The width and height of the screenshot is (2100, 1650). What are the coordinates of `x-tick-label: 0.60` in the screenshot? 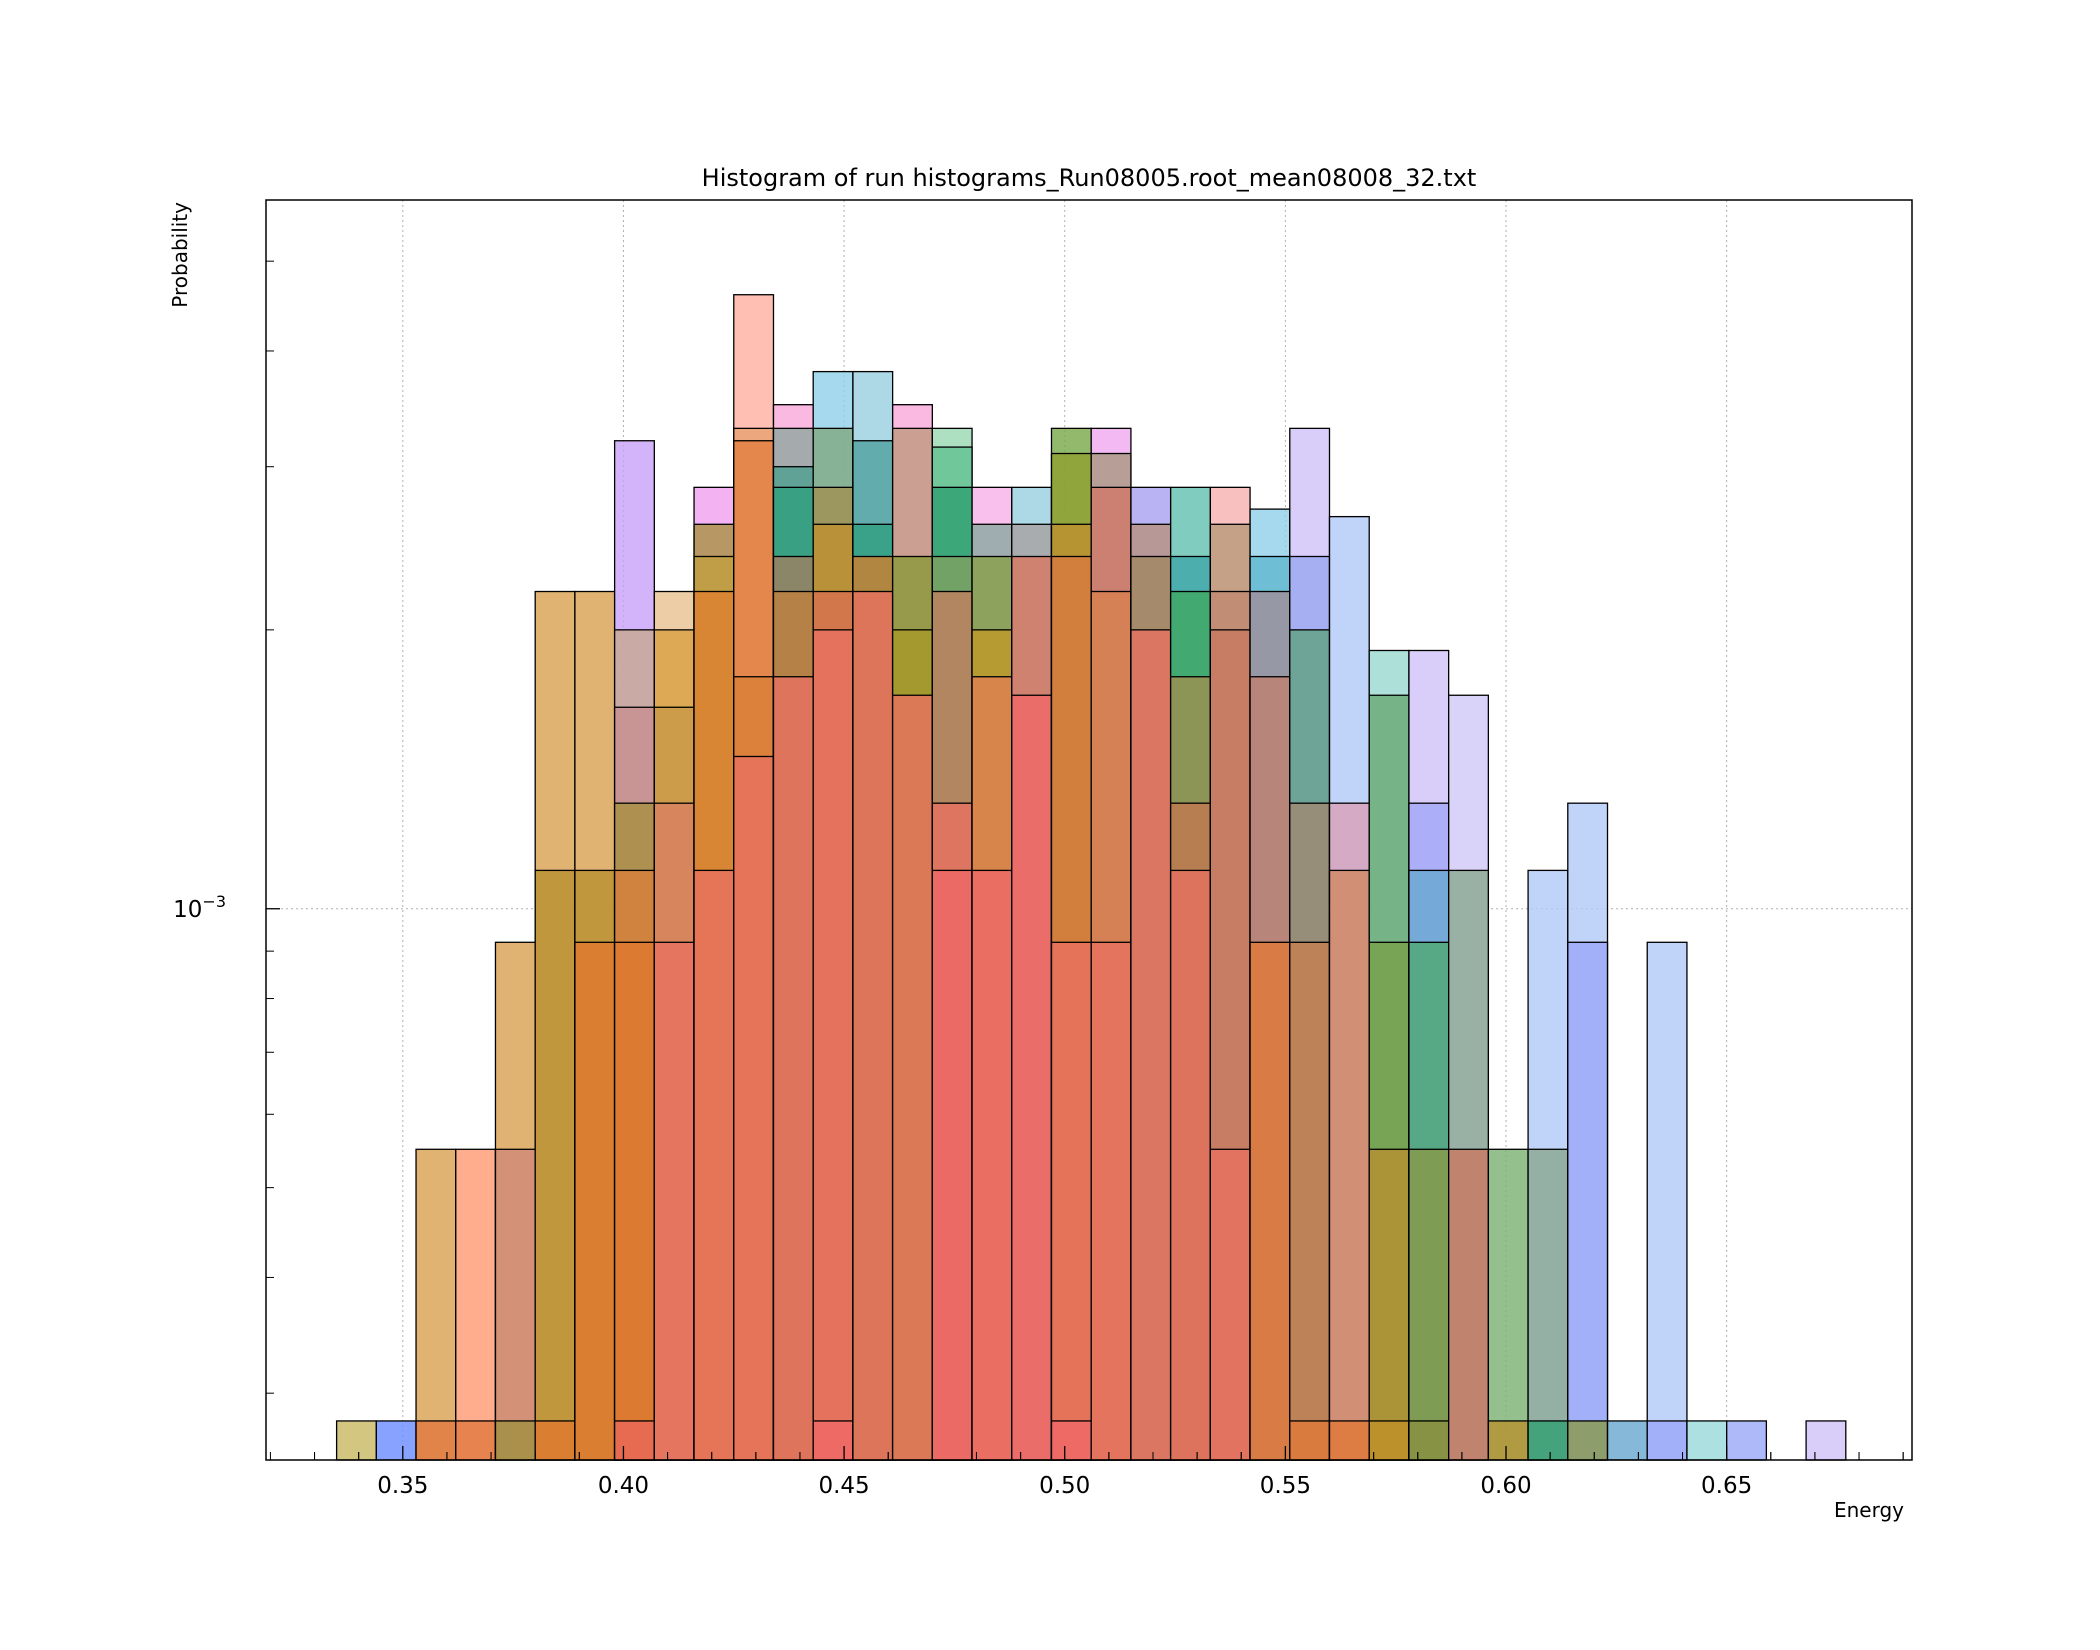 It's located at (1505, 1486).